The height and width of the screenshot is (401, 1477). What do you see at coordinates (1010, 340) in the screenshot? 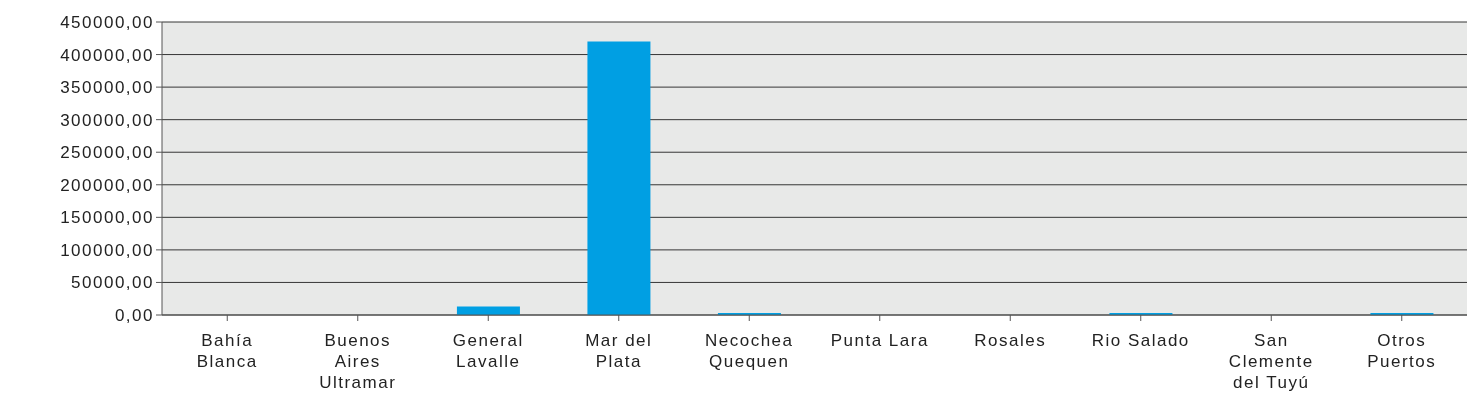
I see `x-tick-label: Rosales` at bounding box center [1010, 340].